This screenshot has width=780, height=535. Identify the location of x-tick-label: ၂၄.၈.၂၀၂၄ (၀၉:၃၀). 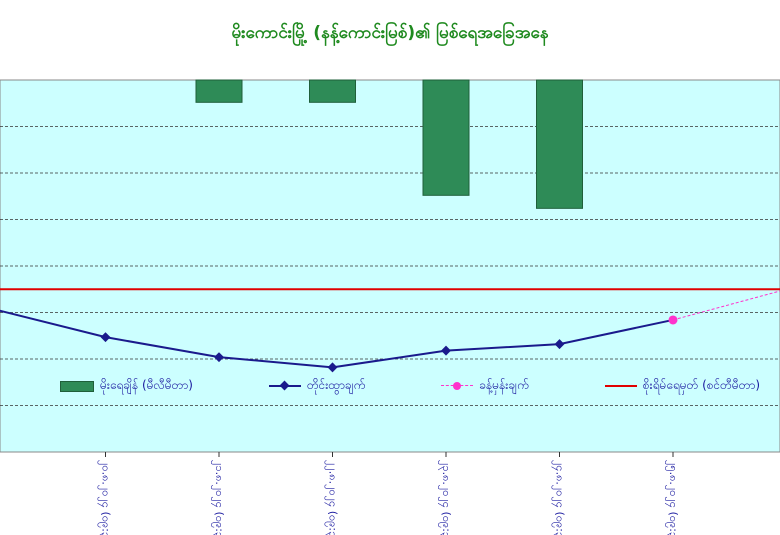
(559, 497).